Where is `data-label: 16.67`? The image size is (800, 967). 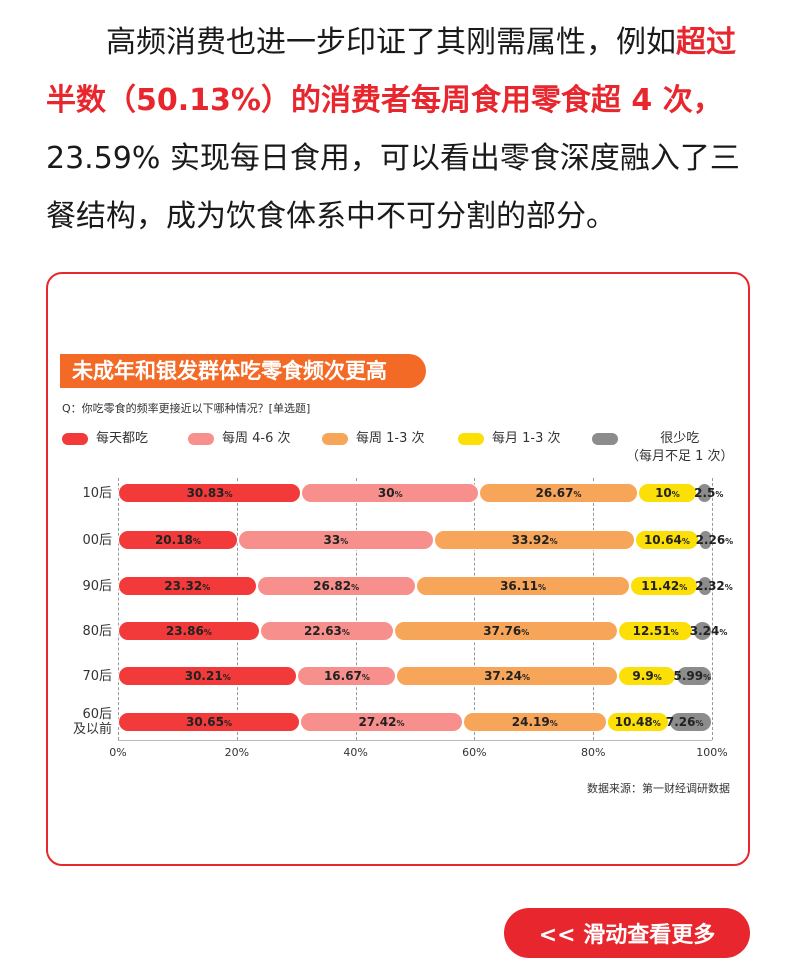 data-label: 16.67 is located at coordinates (342, 676).